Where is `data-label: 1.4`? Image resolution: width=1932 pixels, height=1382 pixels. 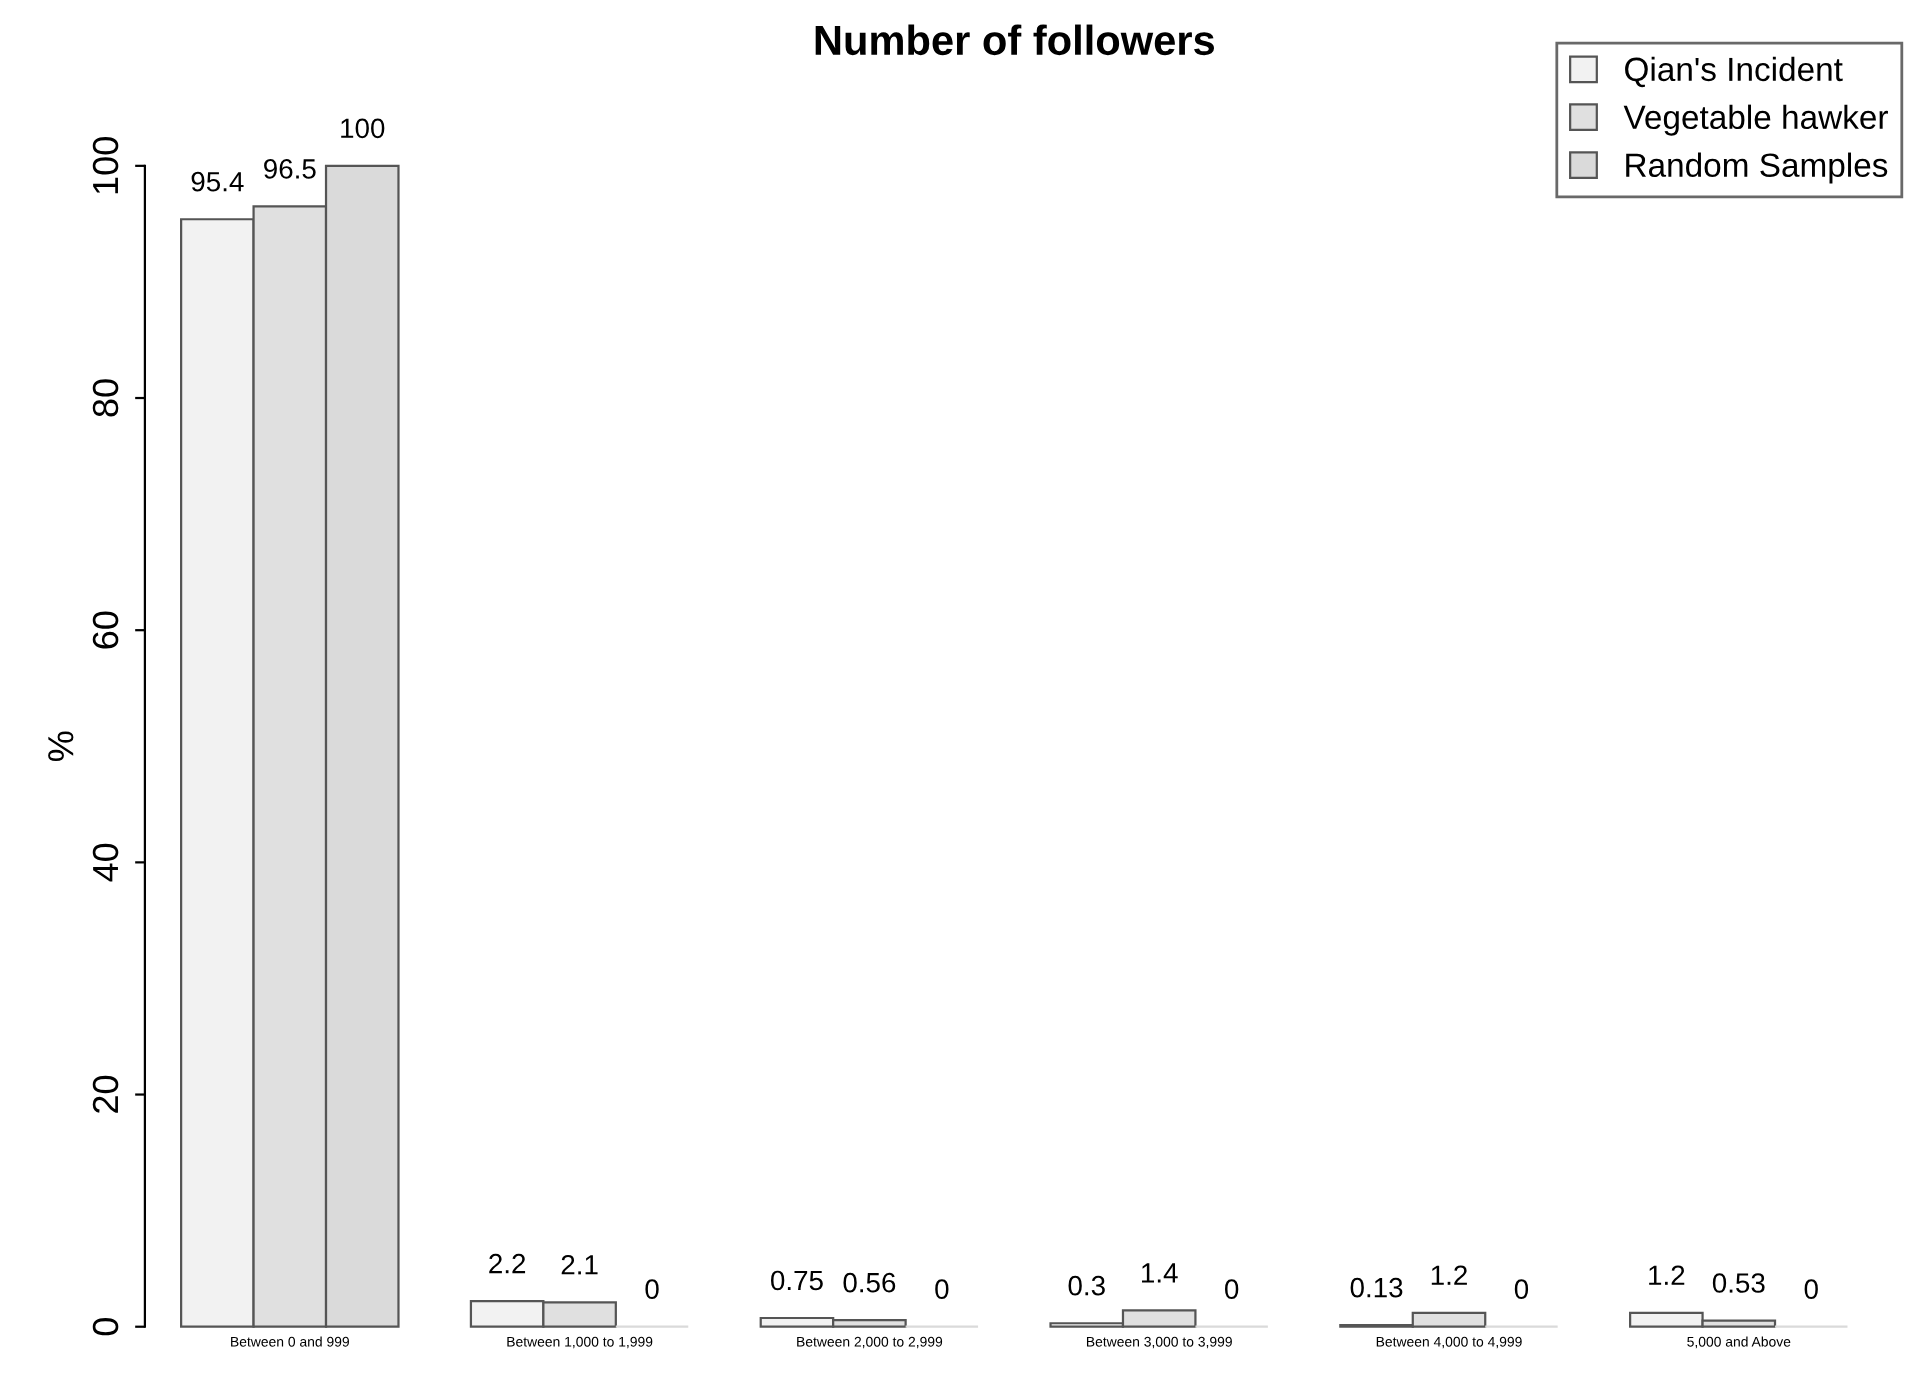
data-label: 1.4 is located at coordinates (1160, 1273).